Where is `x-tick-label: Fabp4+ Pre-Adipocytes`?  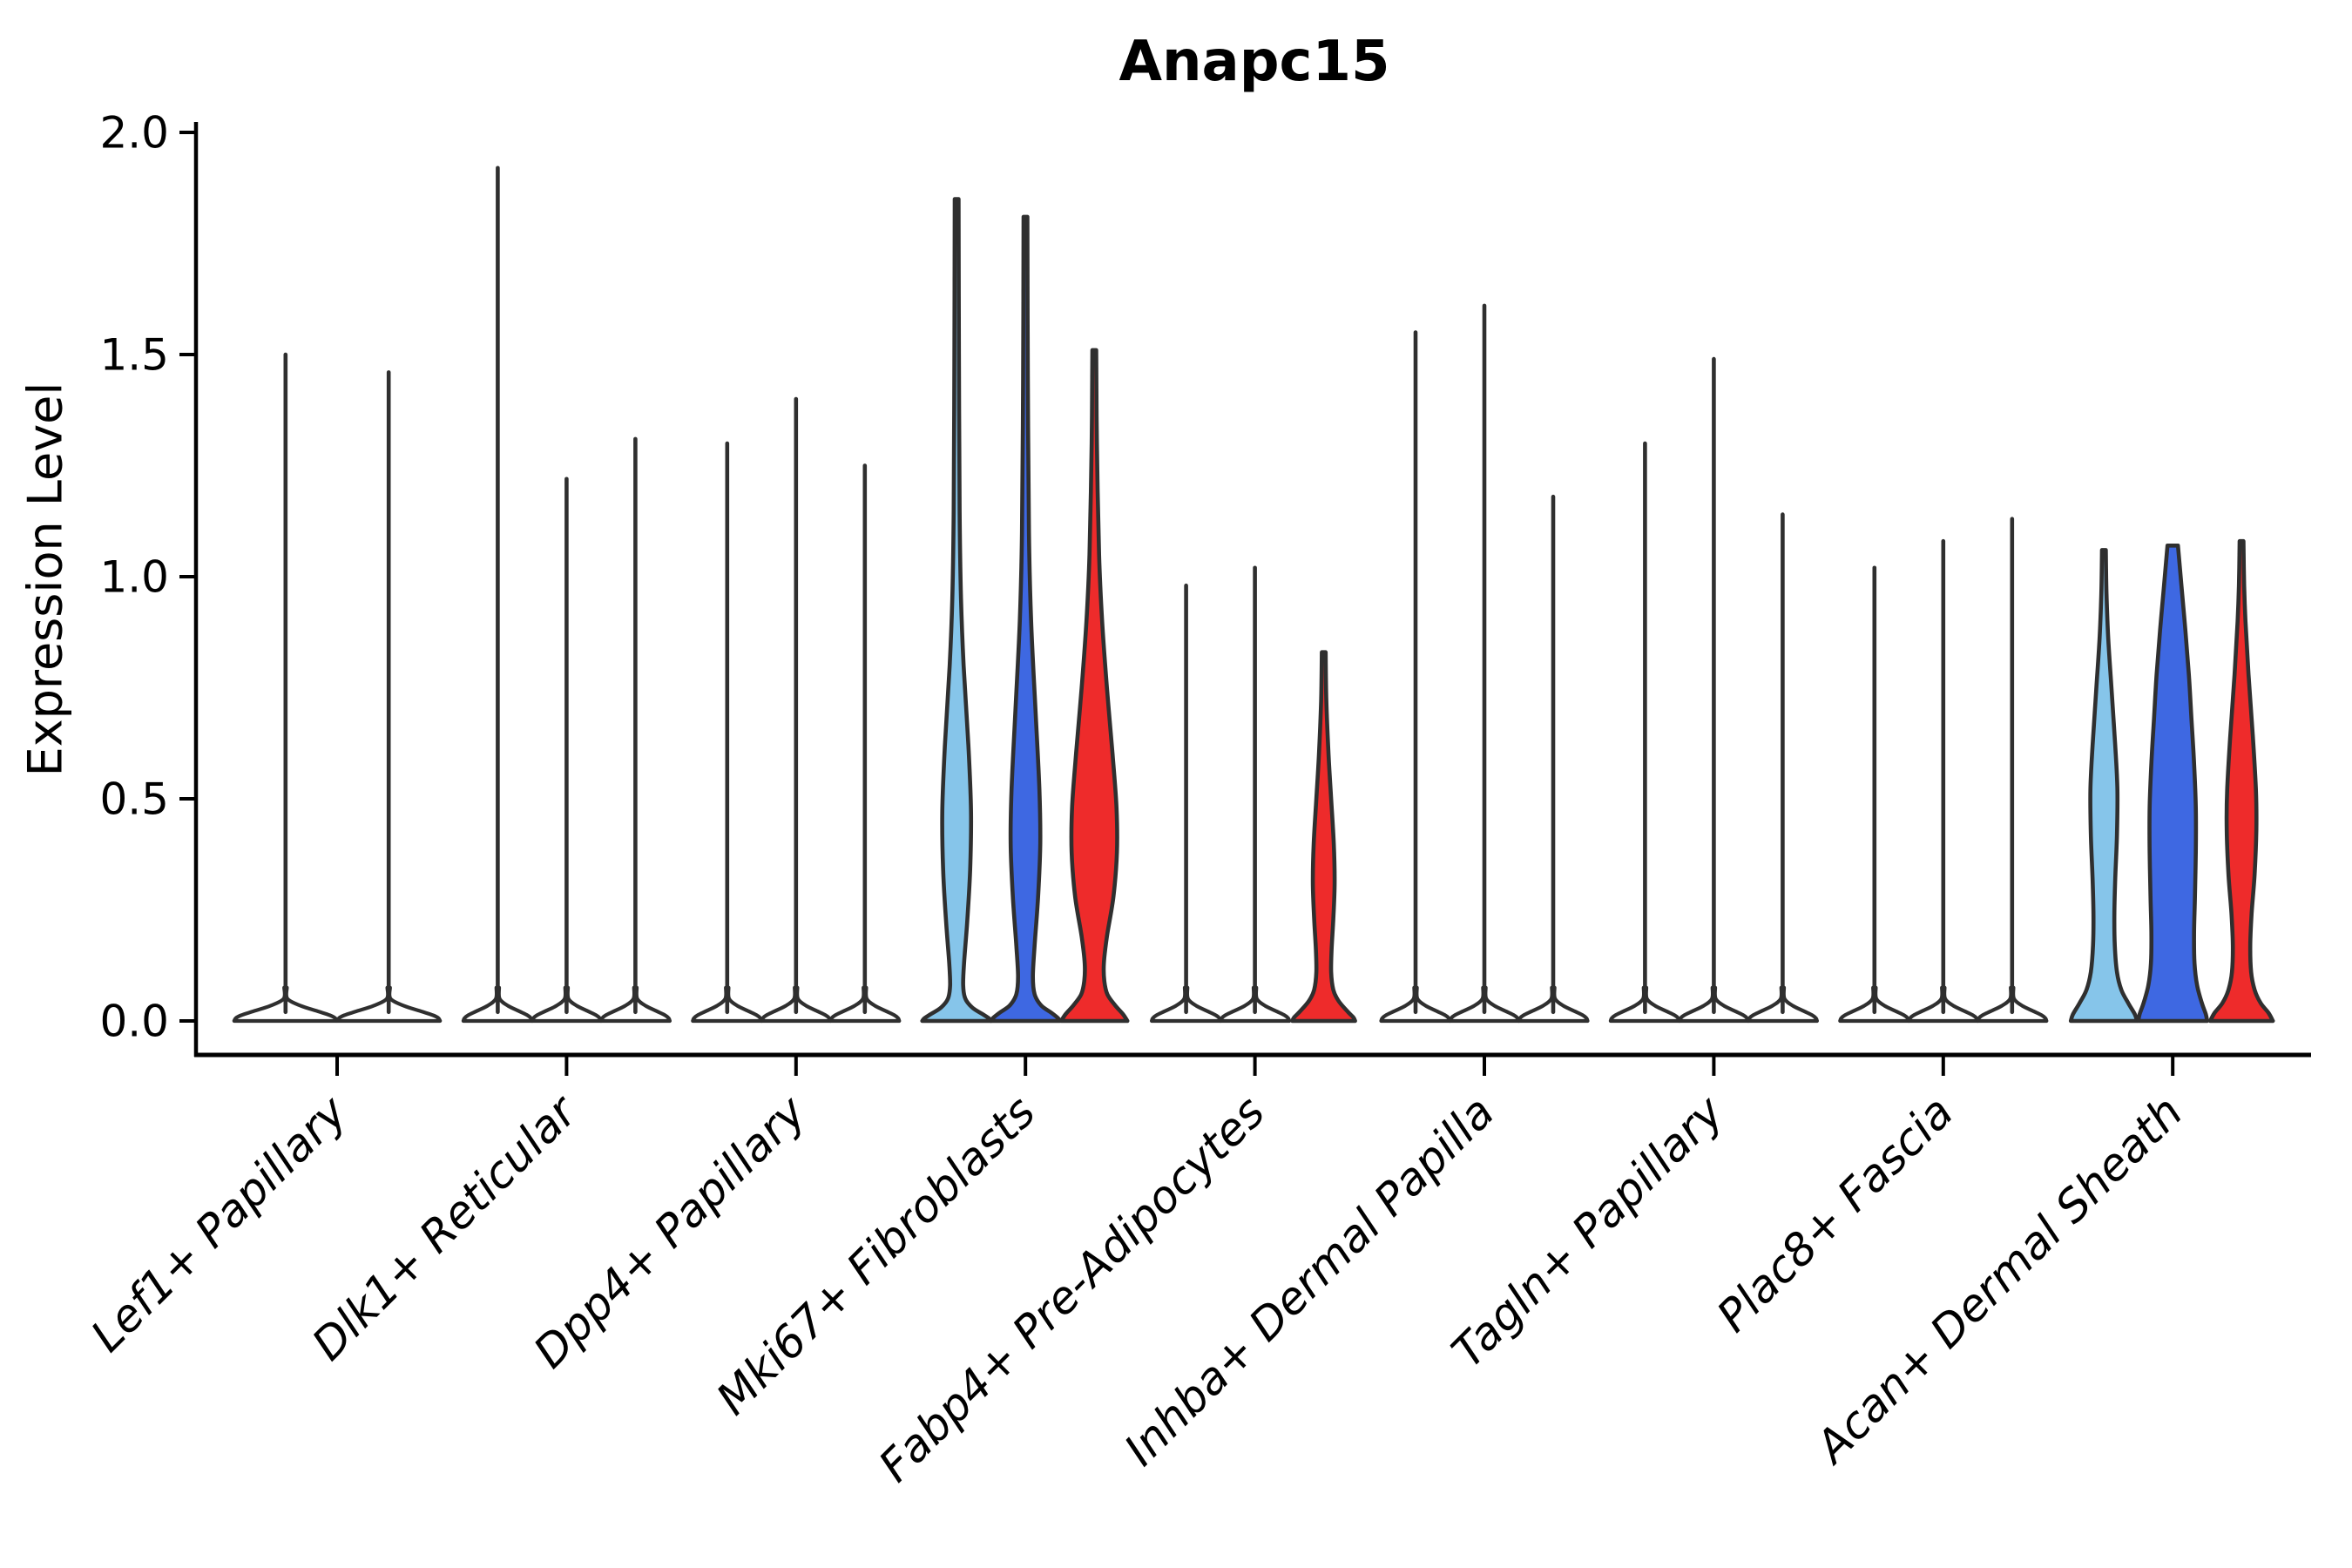 x-tick-label: Fabp4+ Pre-Adipocytes is located at coordinates (1072, 1289).